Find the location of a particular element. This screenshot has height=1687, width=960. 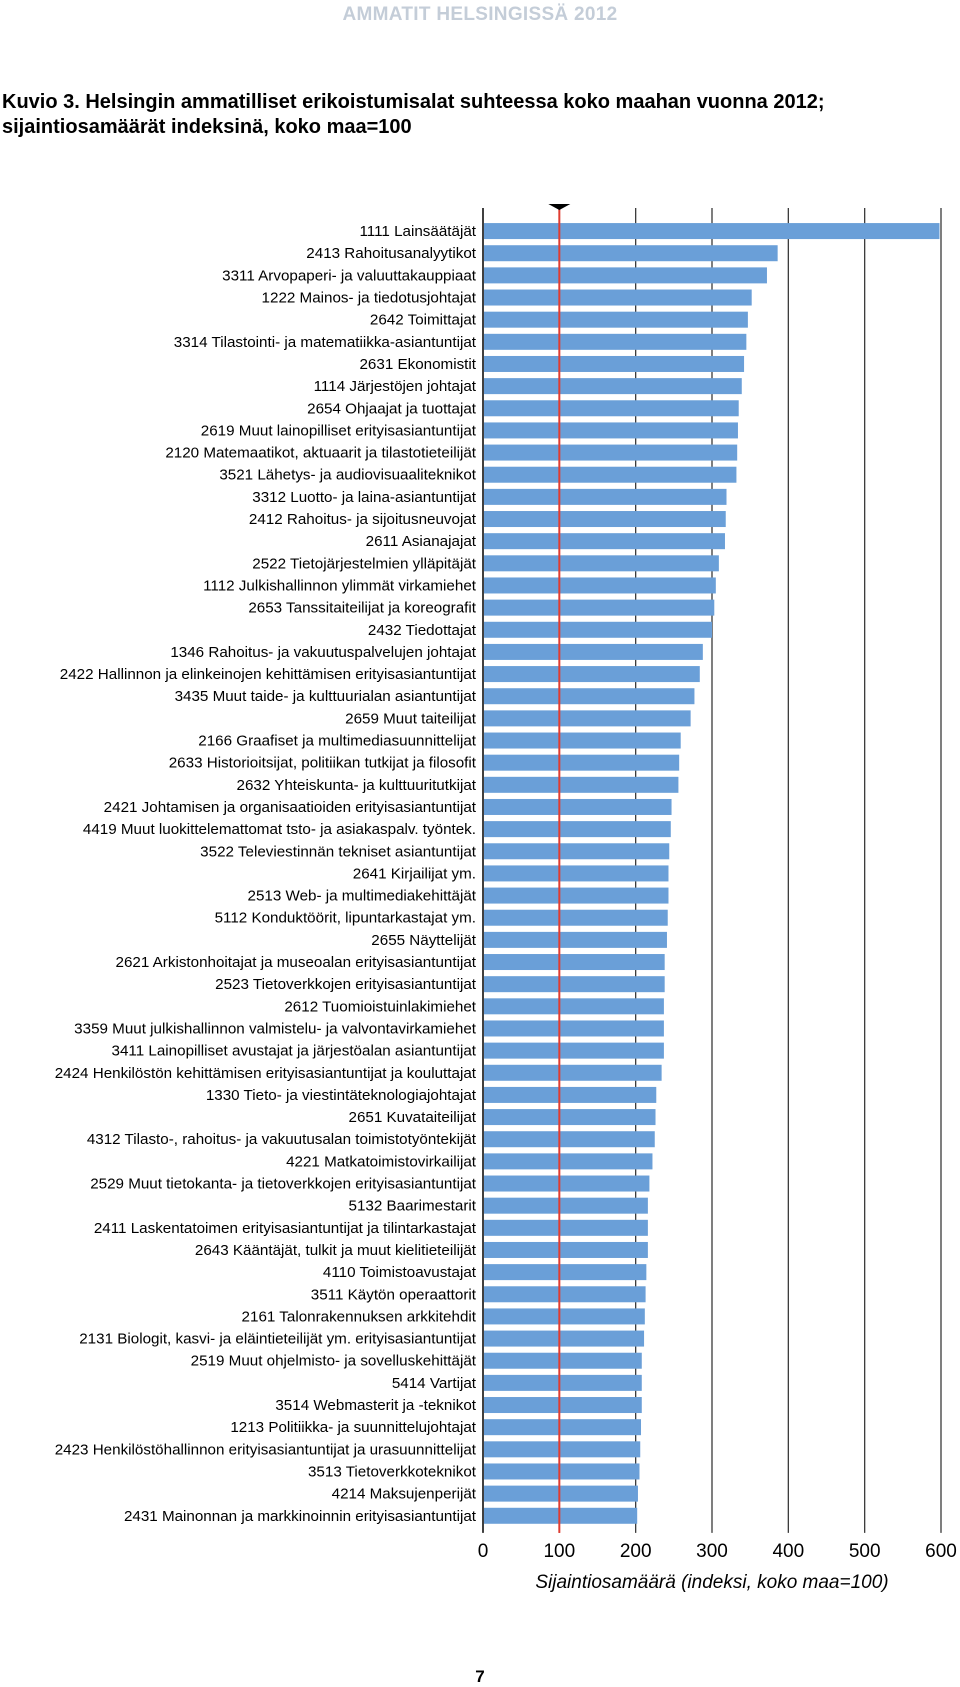

category-label-13: 3312 Luotto- ja laina-asiantuntijat is located at coordinates (364, 497).